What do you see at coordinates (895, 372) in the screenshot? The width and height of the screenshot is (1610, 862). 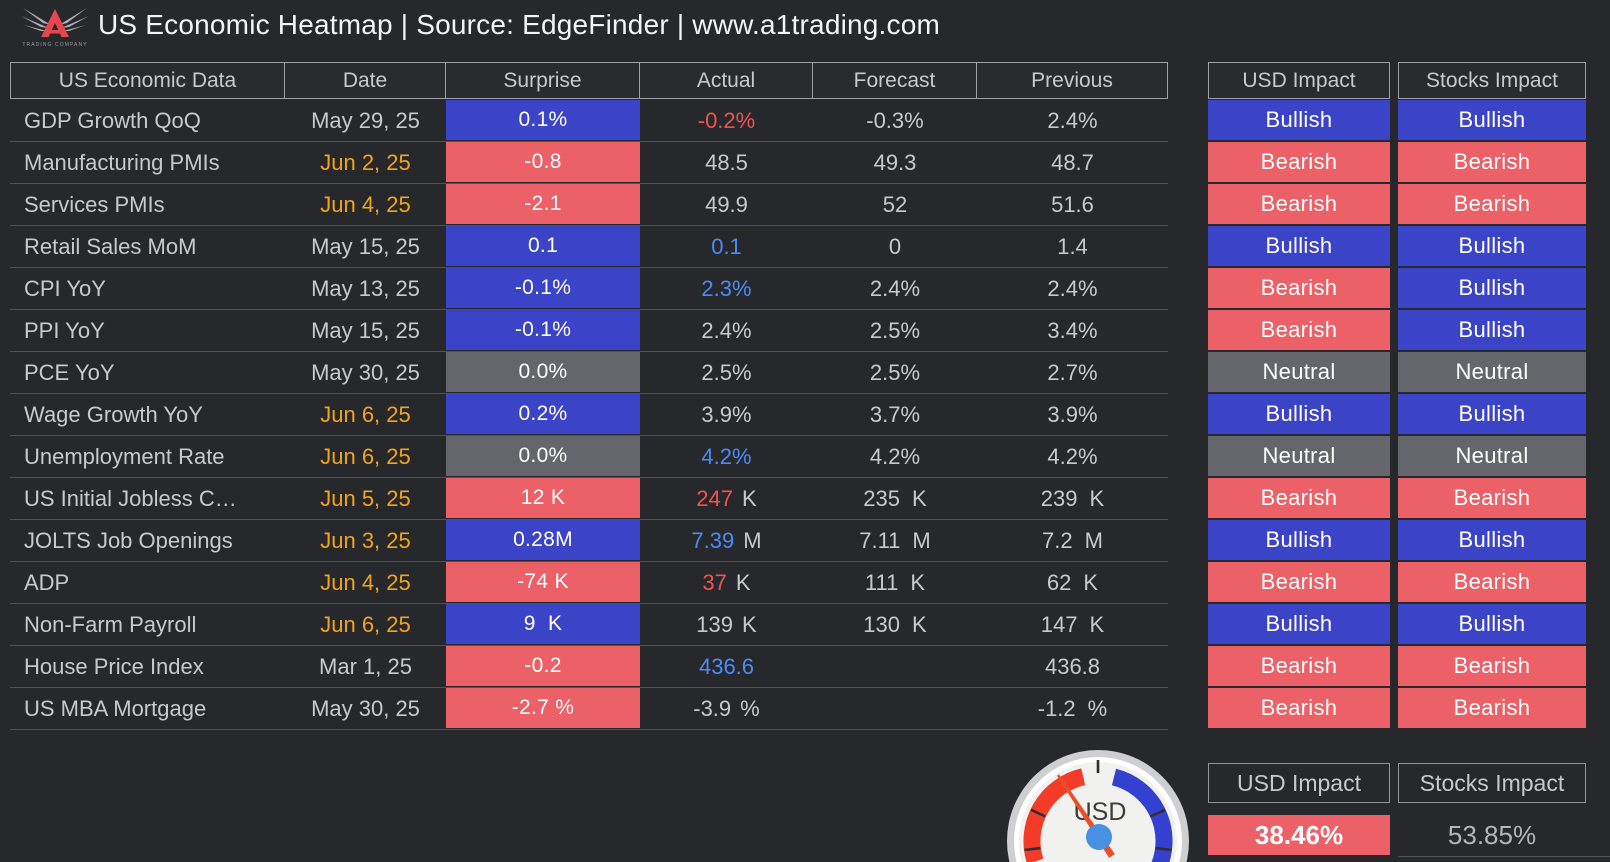 I see `forecast-value-number: 2.5%` at bounding box center [895, 372].